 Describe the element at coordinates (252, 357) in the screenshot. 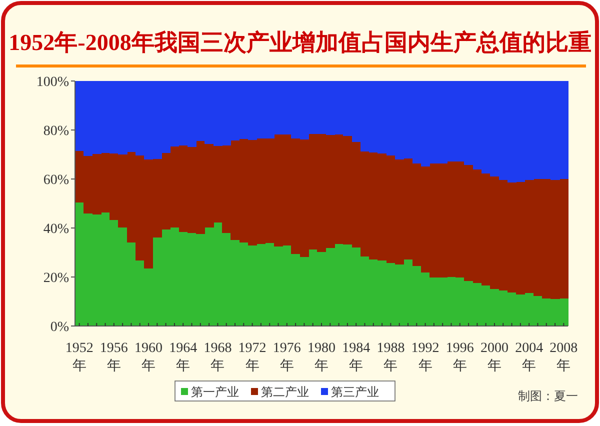

I see `x-tick-label: 1972 年` at that location.